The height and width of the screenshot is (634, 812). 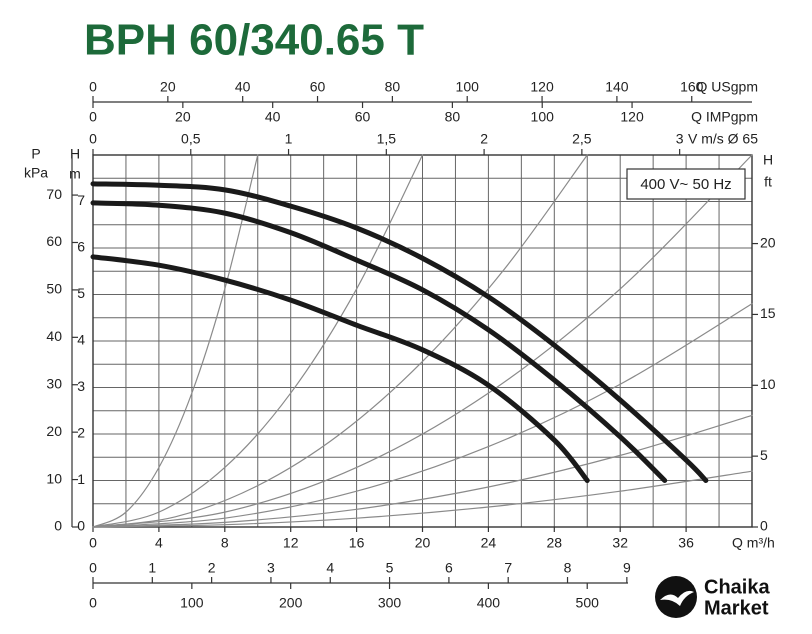 What do you see at coordinates (54, 289) in the screenshot?
I see `kpa-tick-label: 50` at bounding box center [54, 289].